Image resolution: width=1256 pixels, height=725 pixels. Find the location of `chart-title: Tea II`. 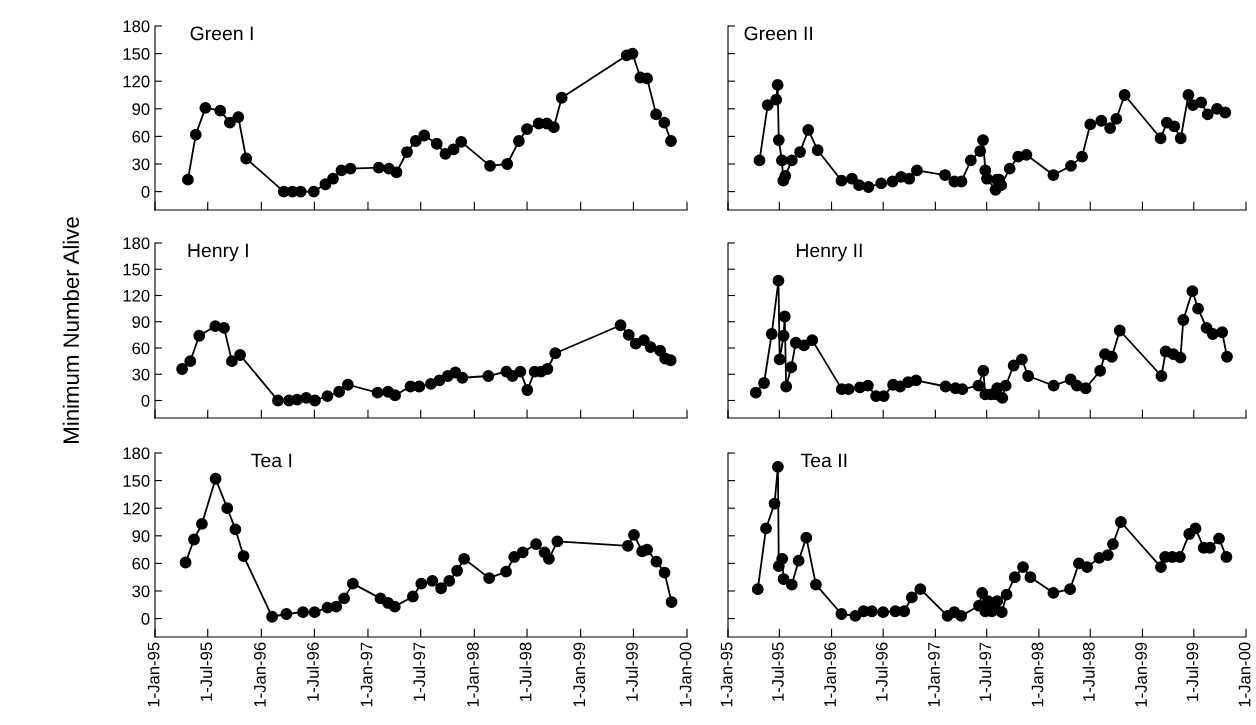

chart-title: Tea II is located at coordinates (823, 460).